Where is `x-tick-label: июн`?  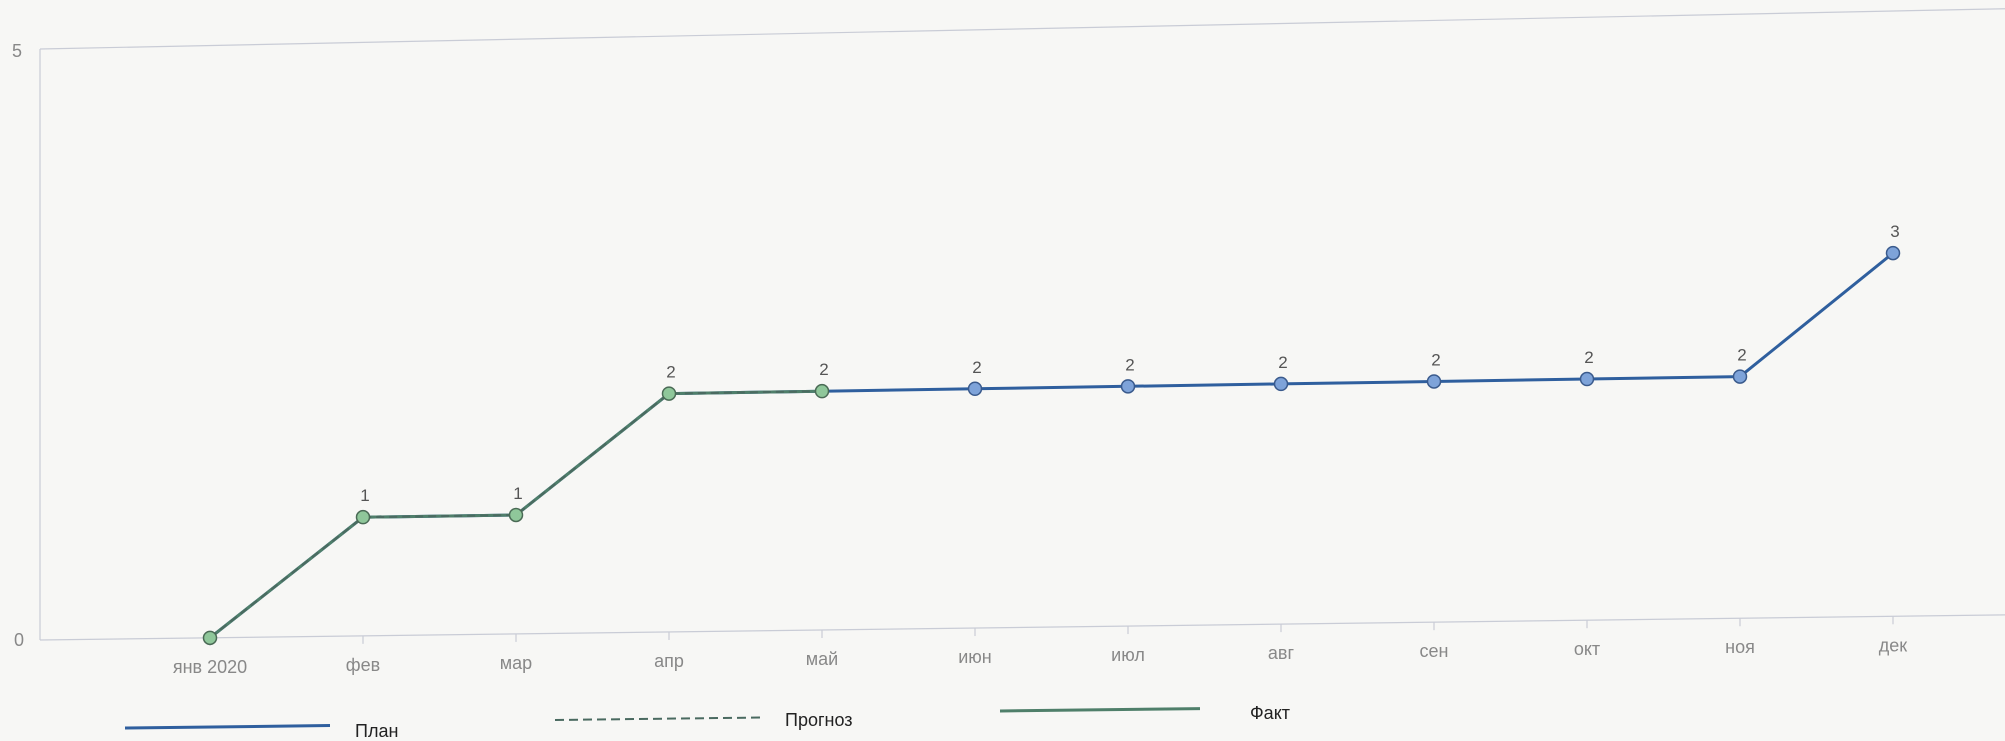 x-tick-label: июн is located at coordinates (975, 657).